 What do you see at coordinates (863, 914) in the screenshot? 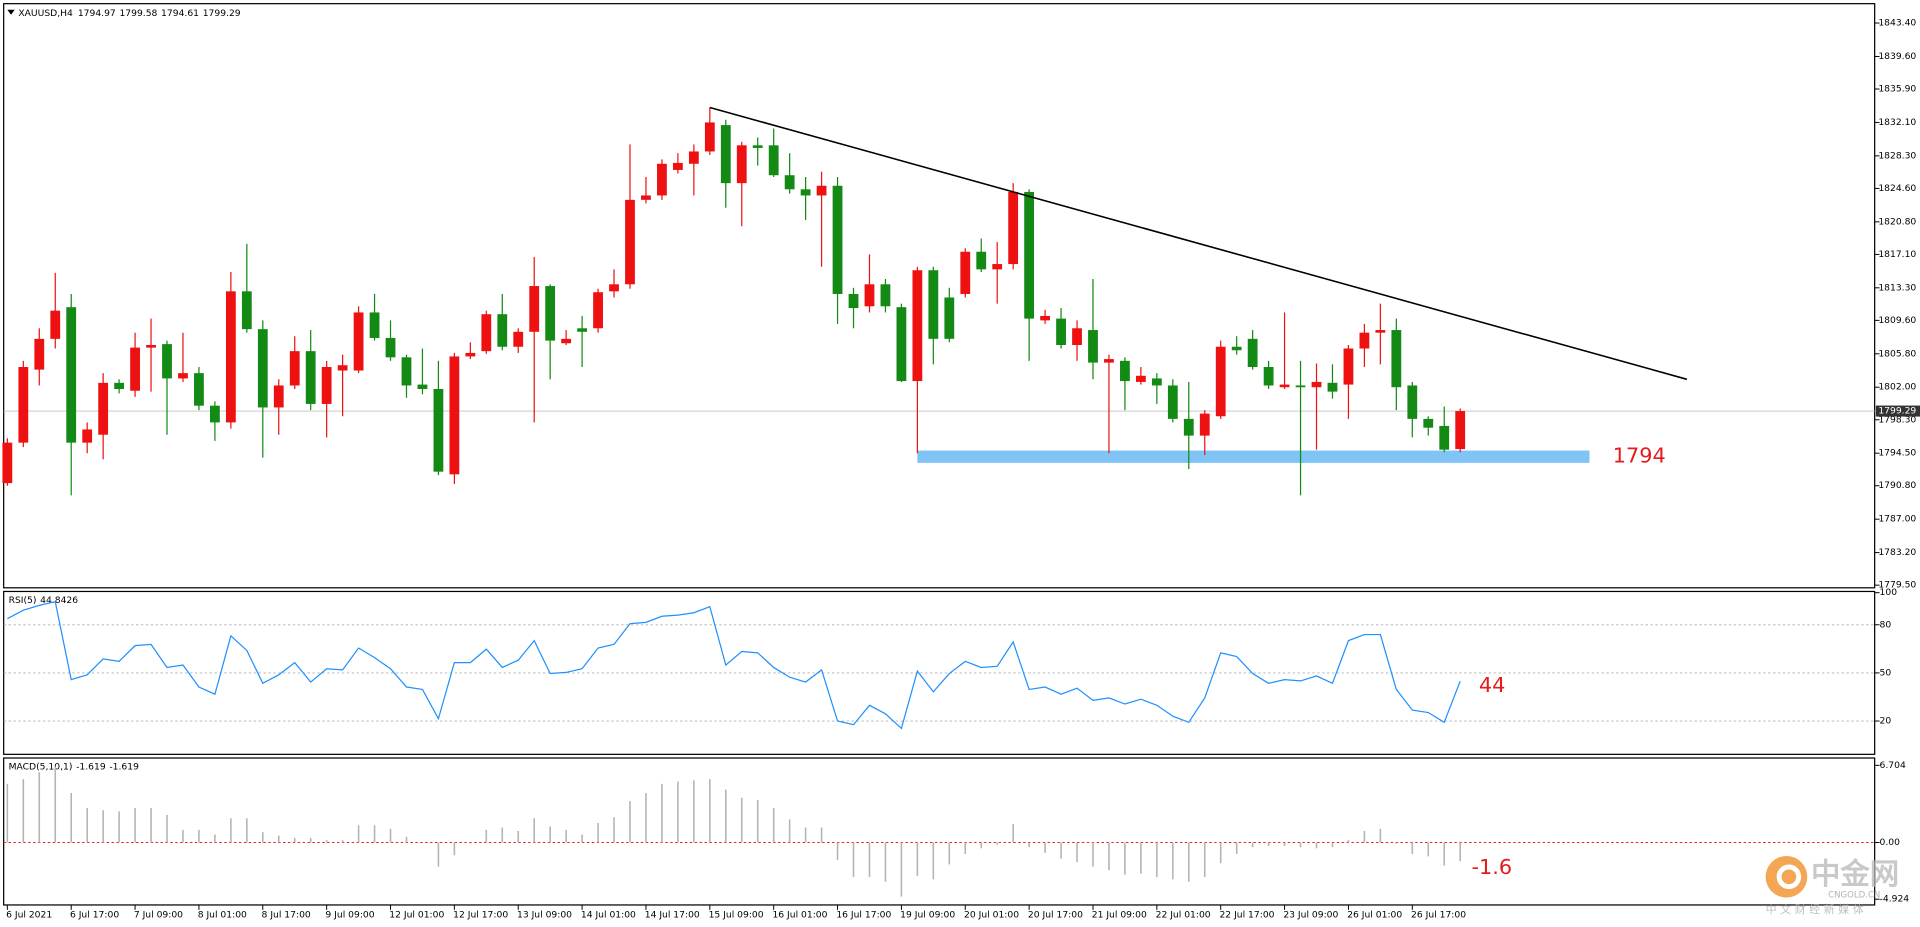
I see `x-tick-label: 16 Jul 17:00` at bounding box center [863, 914].